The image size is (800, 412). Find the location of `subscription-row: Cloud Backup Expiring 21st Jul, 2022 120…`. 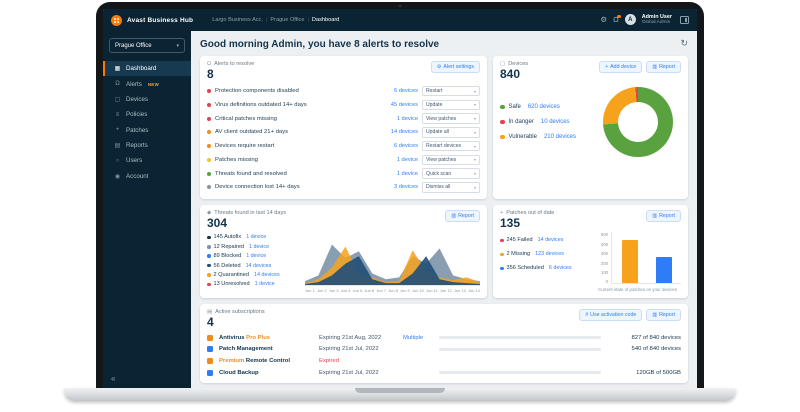

subscription-row: Cloud Backup Expiring 21st Jul, 2022 120… is located at coordinates (444, 373).